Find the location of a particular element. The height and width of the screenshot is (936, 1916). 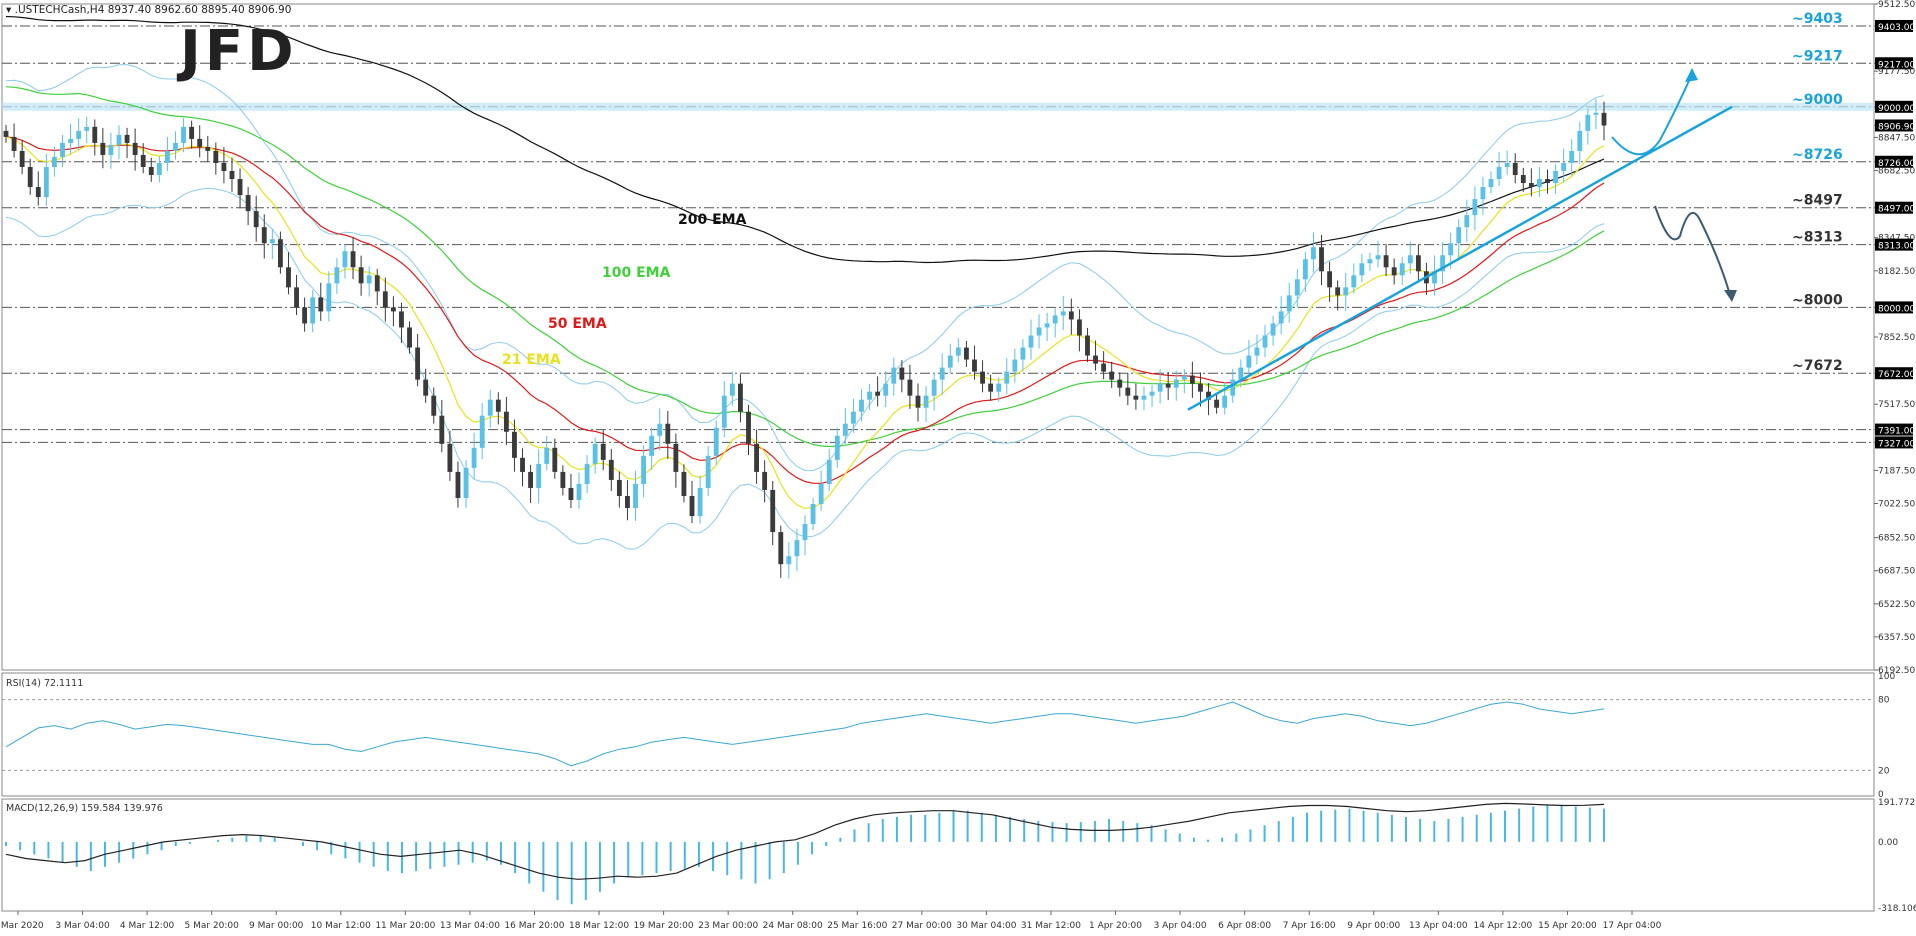

macd-label: MACD(12,26,9) 159.584 139.976 is located at coordinates (84, 808).